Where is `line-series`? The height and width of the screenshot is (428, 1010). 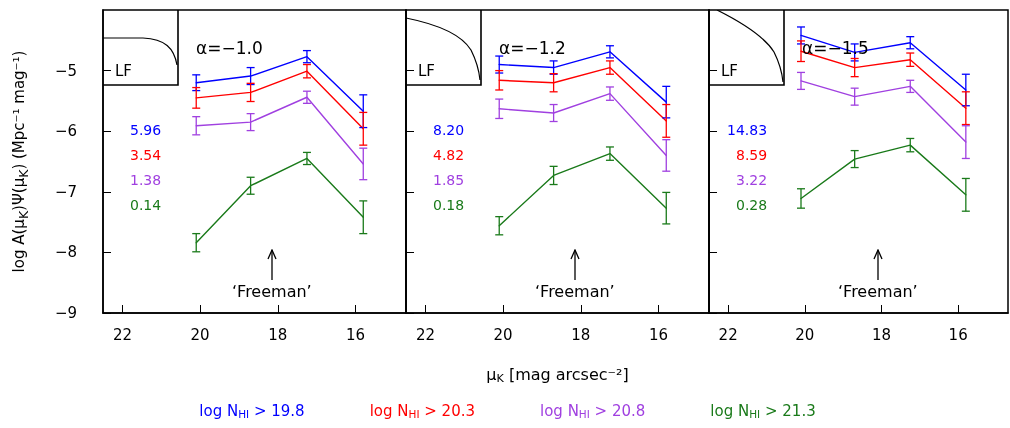 line-series is located at coordinates (279, 83).